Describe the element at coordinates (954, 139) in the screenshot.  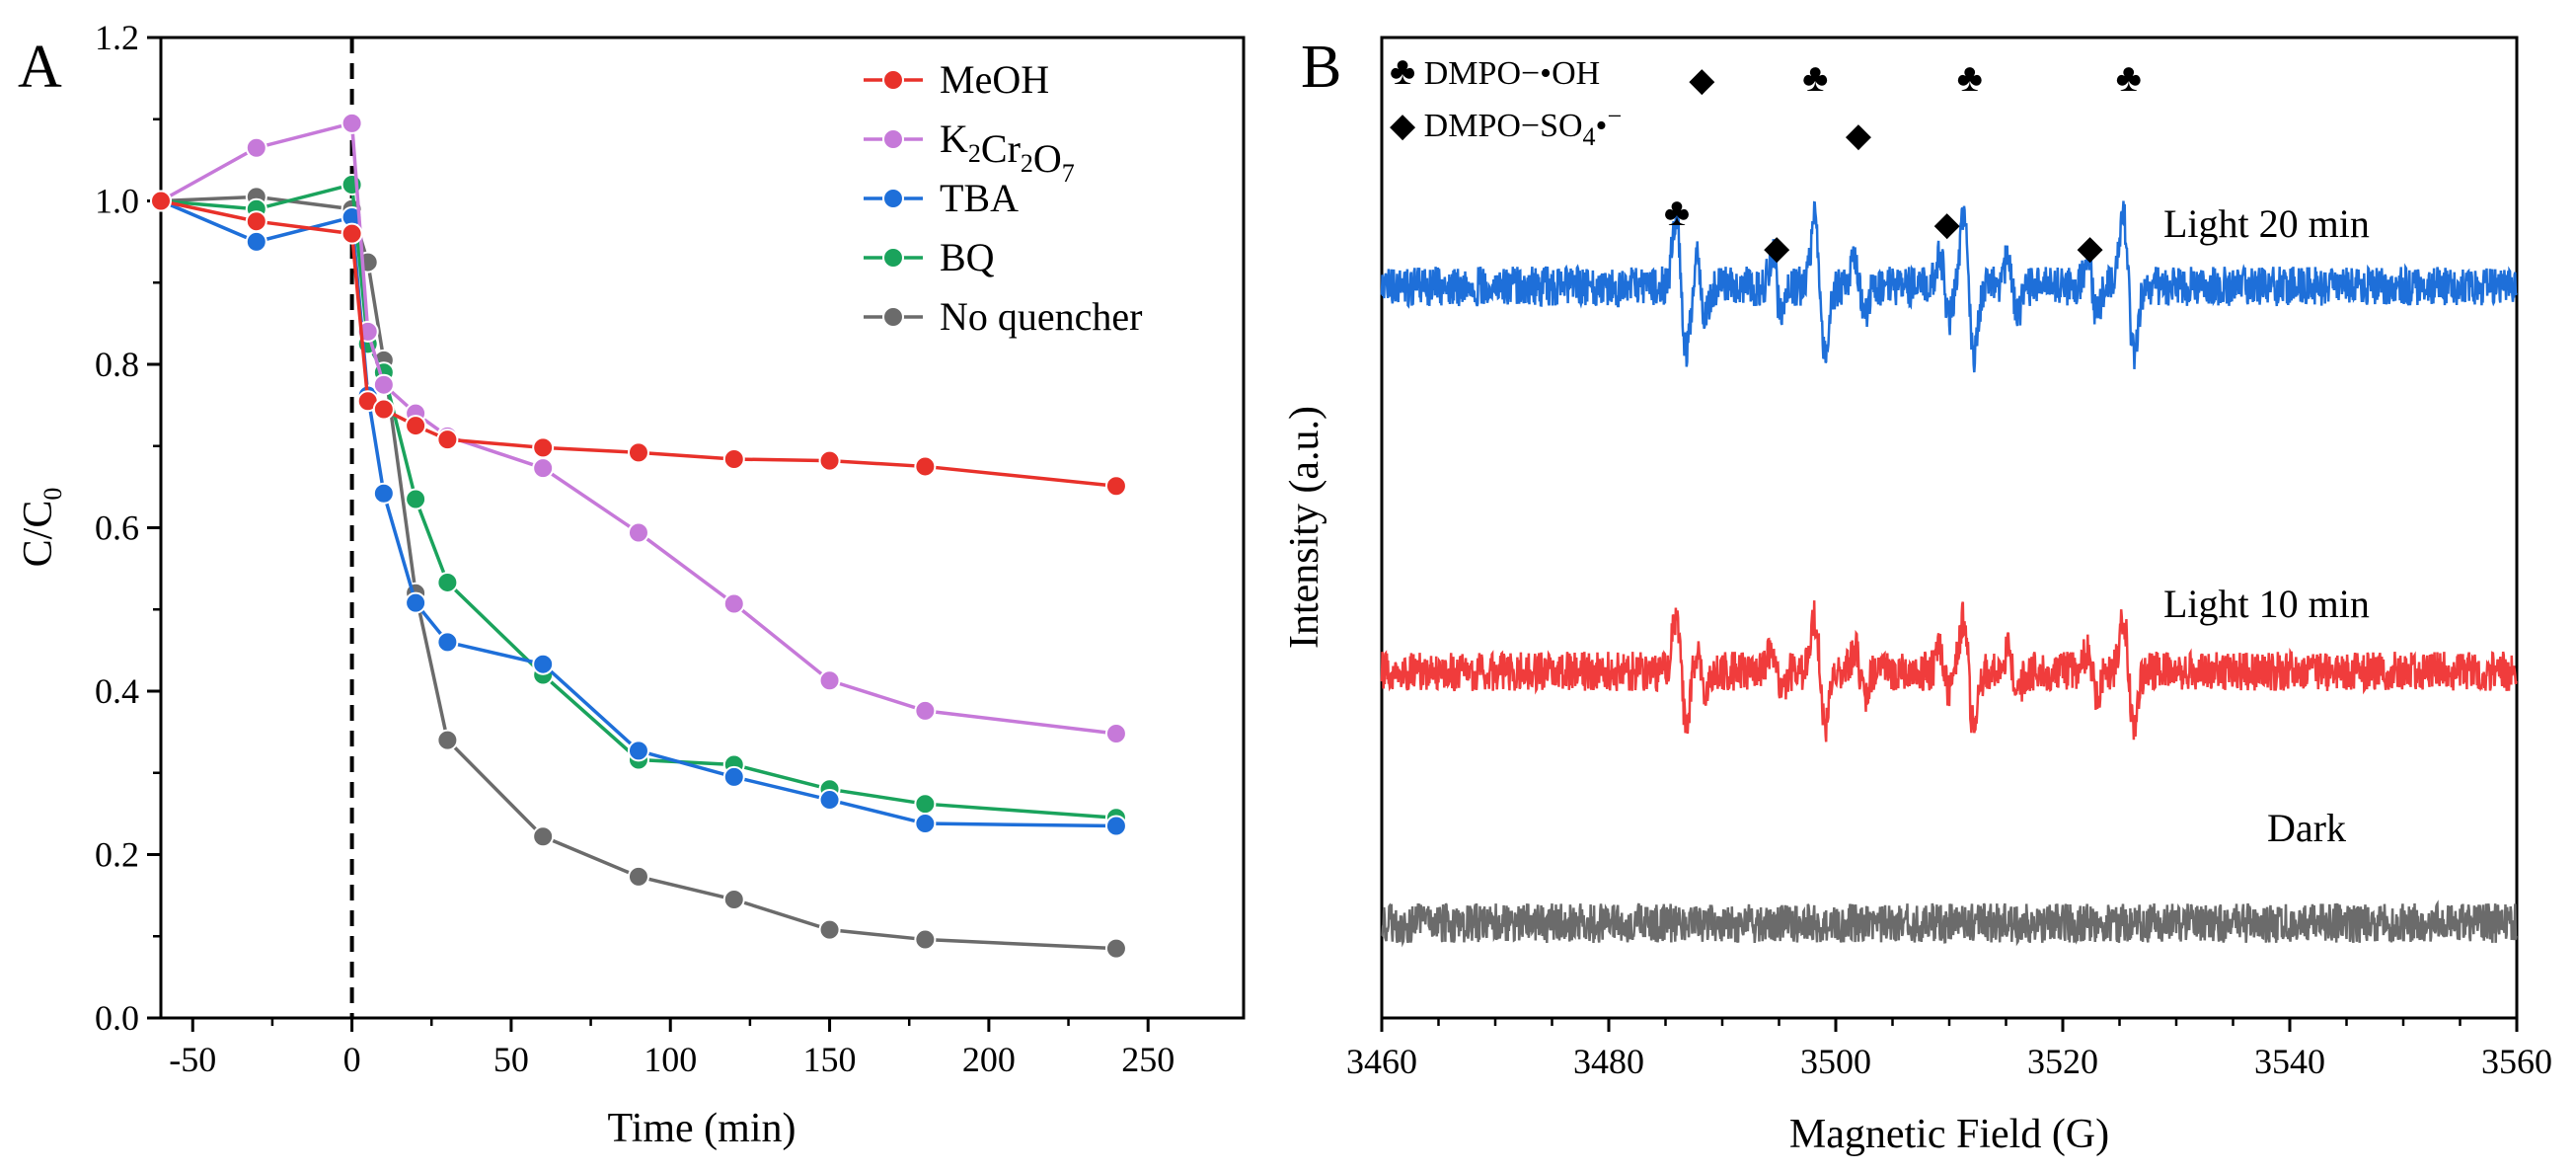
I see `legend-label-part: K` at that location.